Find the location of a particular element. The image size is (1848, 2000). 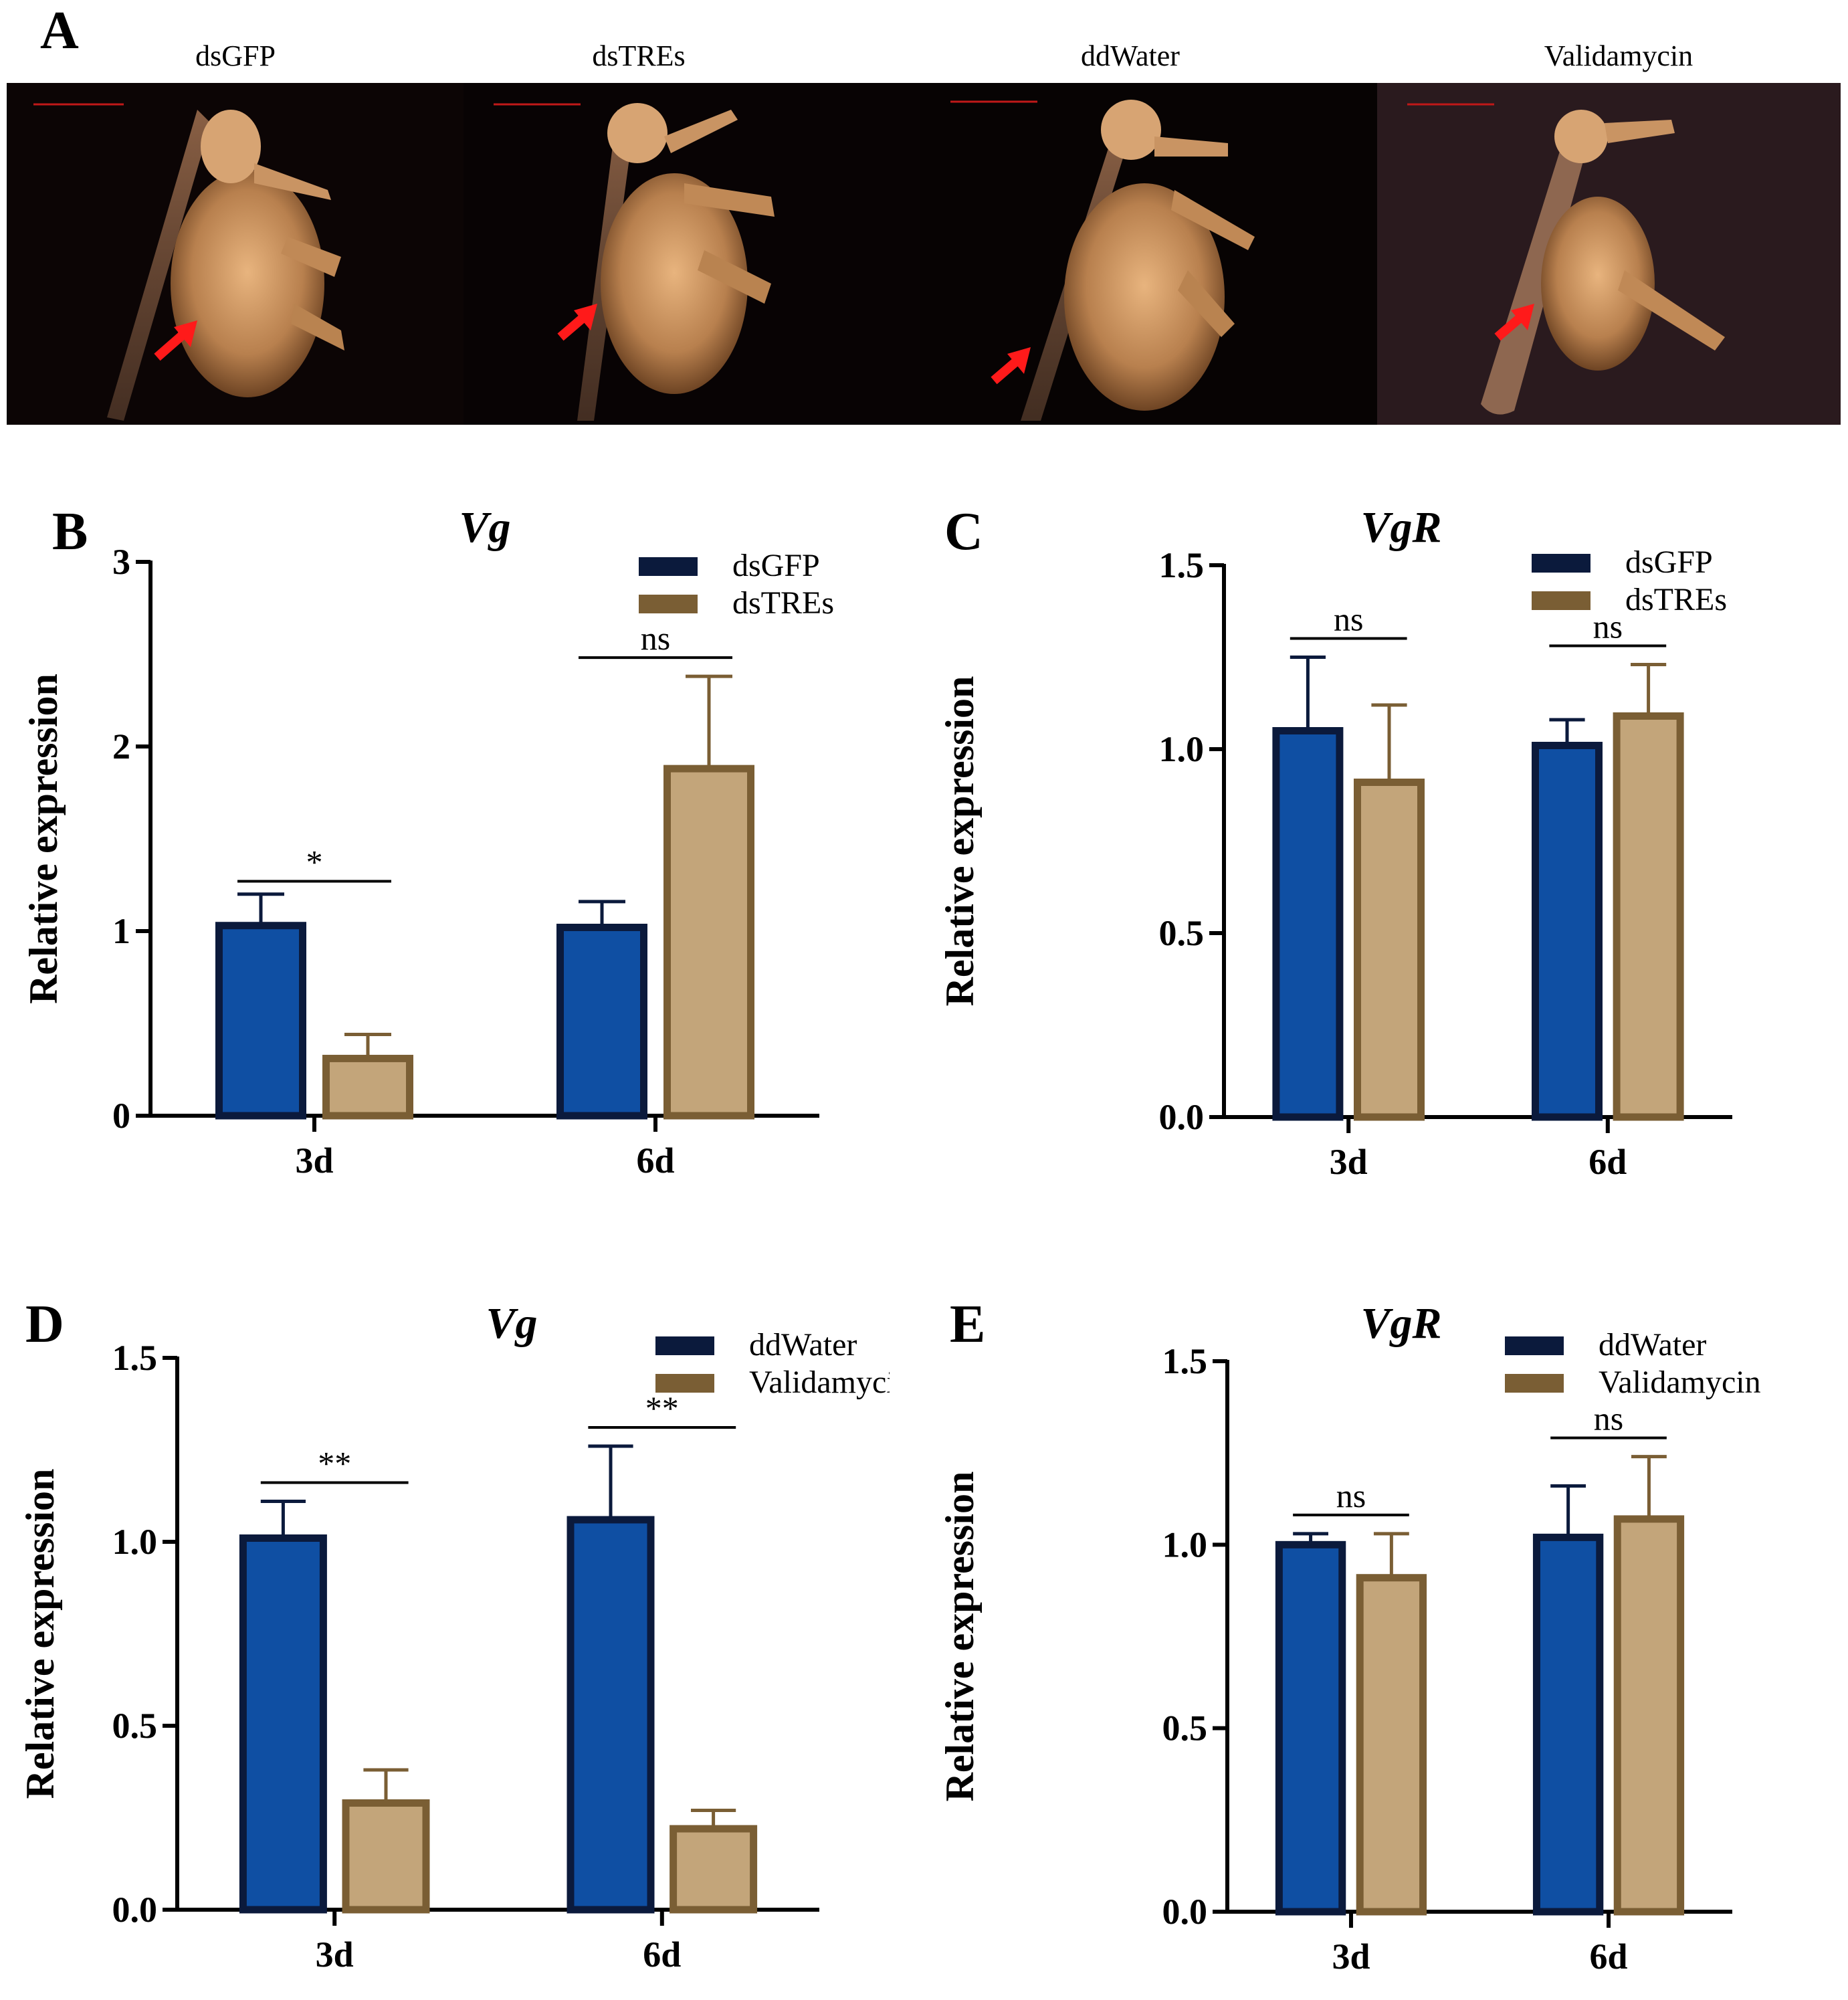

photo-label-ddwater: ddWater is located at coordinates (1130, 56).